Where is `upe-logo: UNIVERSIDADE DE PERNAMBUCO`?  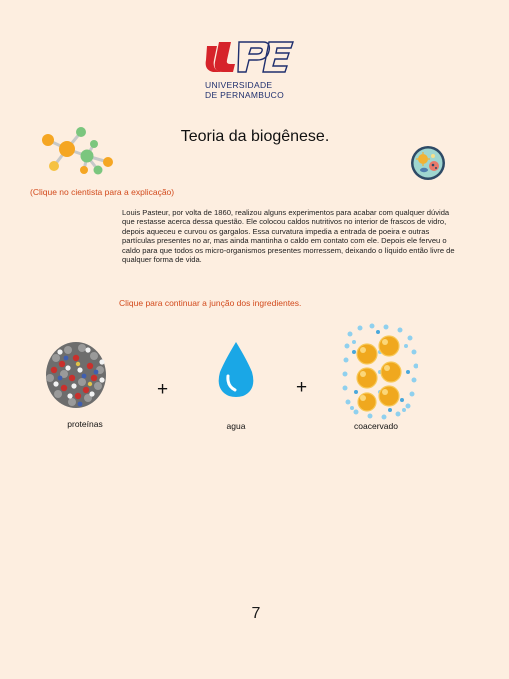 upe-logo: UNIVERSIDADE DE PERNAMBUCO is located at coordinates (251, 70).